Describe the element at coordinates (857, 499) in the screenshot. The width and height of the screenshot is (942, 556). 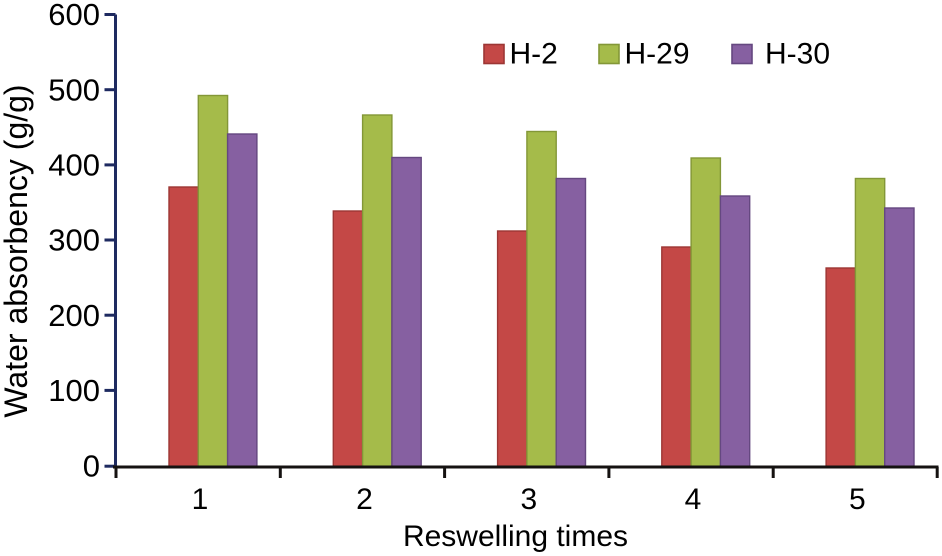
I see `svg-text: 5` at that location.